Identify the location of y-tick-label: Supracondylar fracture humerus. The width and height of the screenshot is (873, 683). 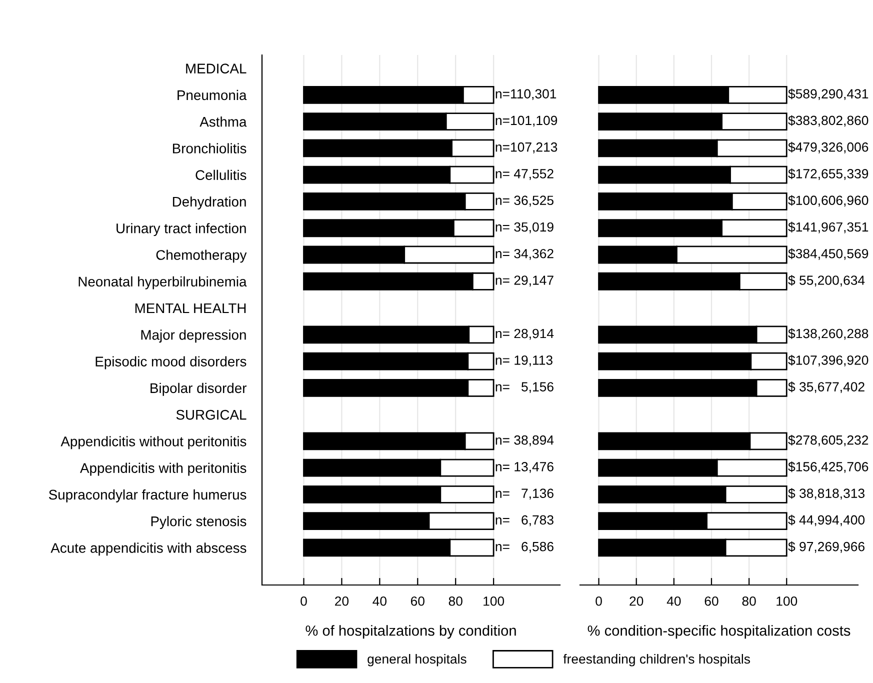
(147, 495).